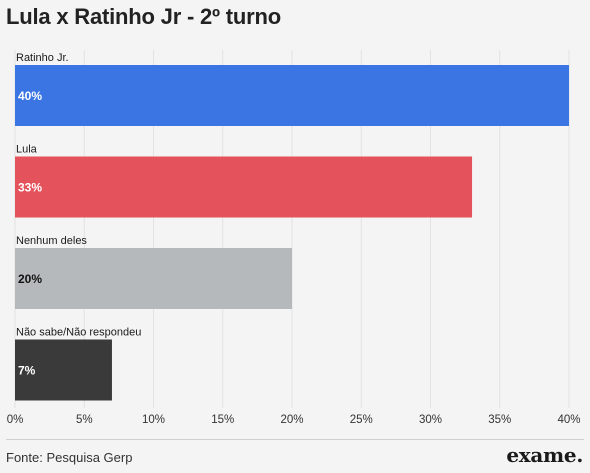 The width and height of the screenshot is (590, 473). I want to click on x-tick-label: 35%, so click(499, 420).